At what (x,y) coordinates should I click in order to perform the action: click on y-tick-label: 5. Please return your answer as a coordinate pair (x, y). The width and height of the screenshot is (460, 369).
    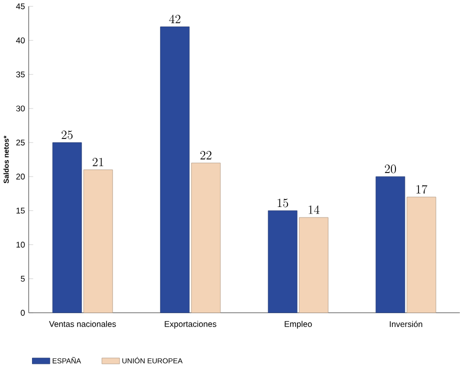
    Looking at the image, I should click on (22, 279).